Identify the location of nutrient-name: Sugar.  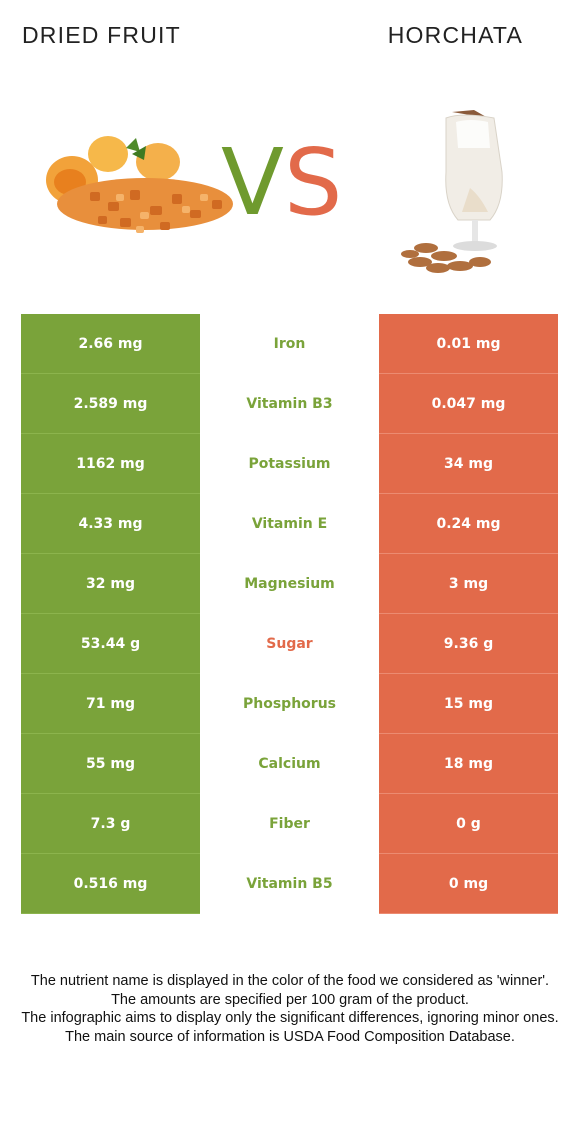
(289, 644).